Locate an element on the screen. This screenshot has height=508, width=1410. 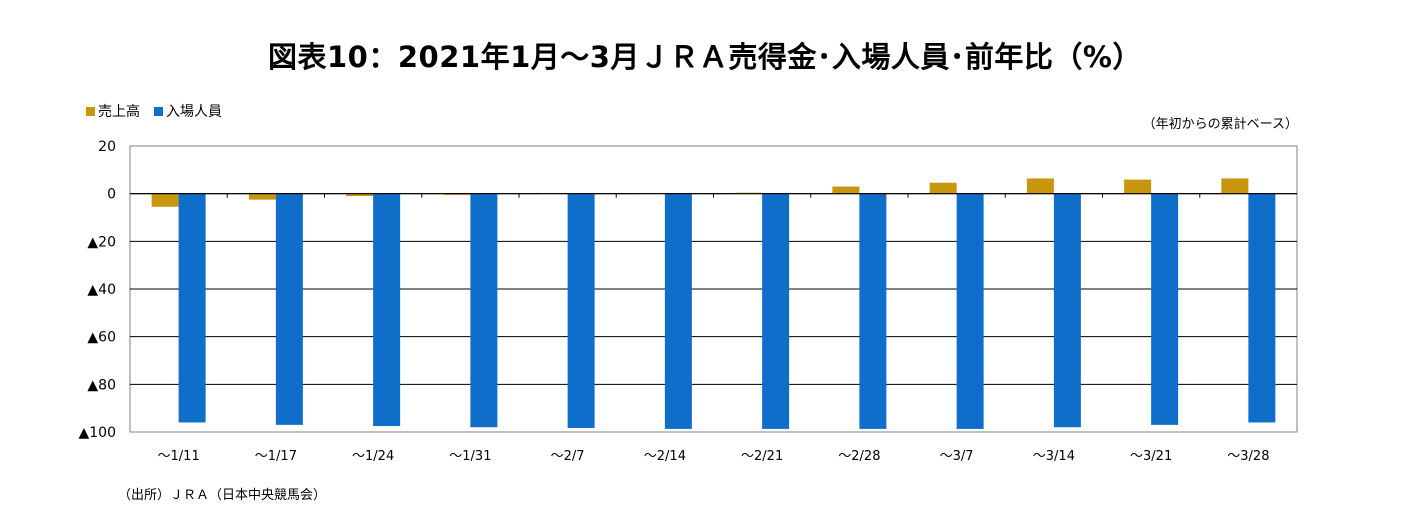
x-tick-label: ～2/21 is located at coordinates (762, 456).